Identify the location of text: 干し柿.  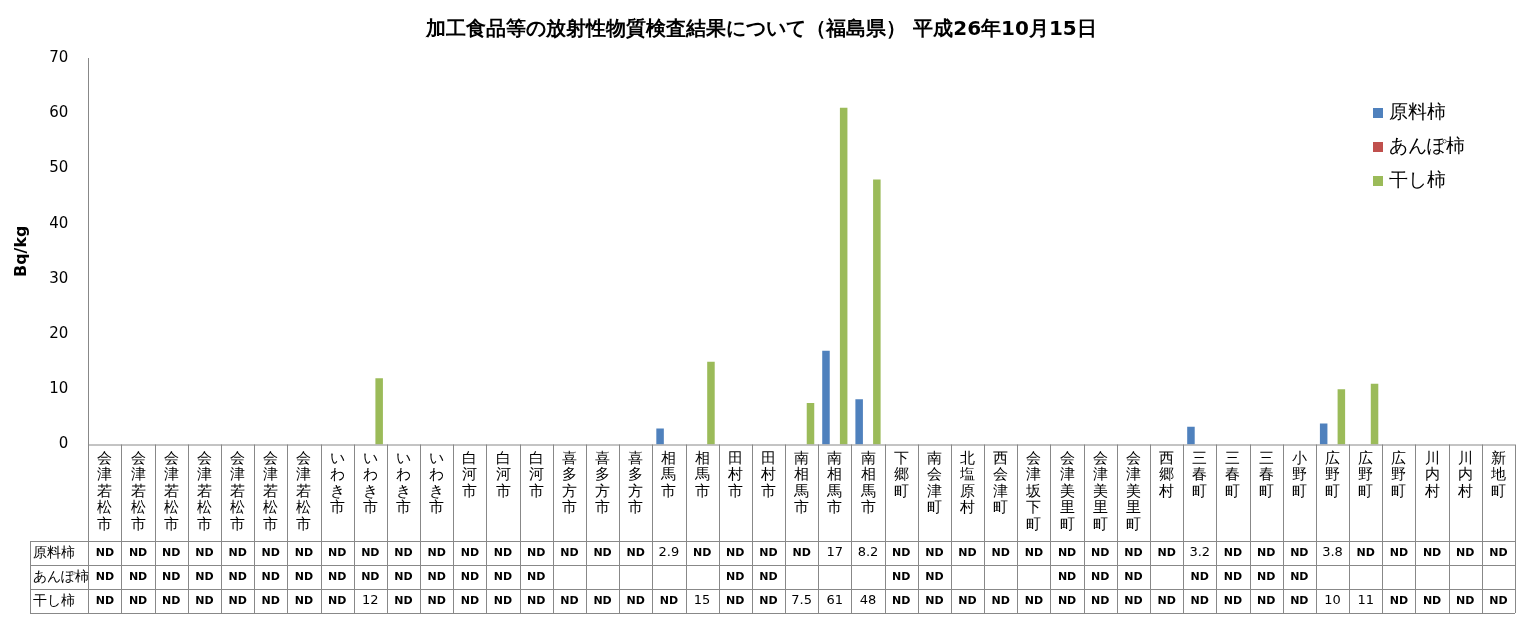
(54, 599).